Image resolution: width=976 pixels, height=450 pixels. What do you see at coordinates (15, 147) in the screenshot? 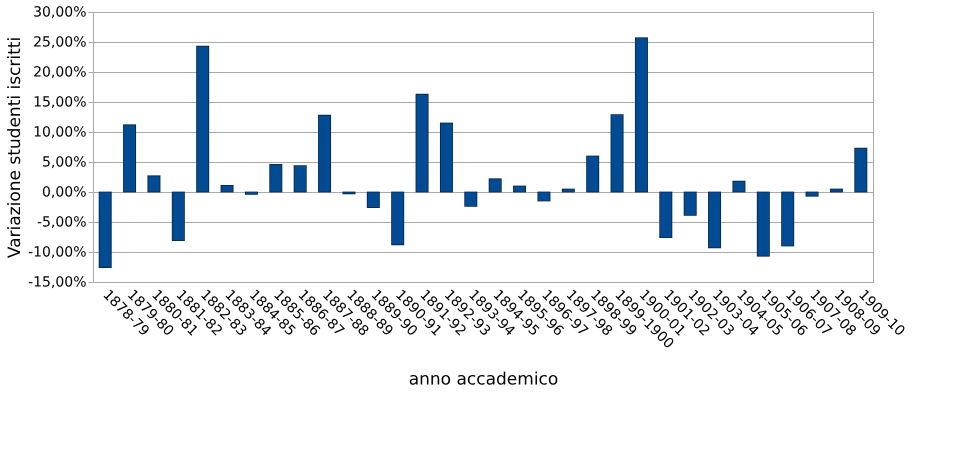
I see `y-axis-title: Variazione studenti iscritti` at bounding box center [15, 147].